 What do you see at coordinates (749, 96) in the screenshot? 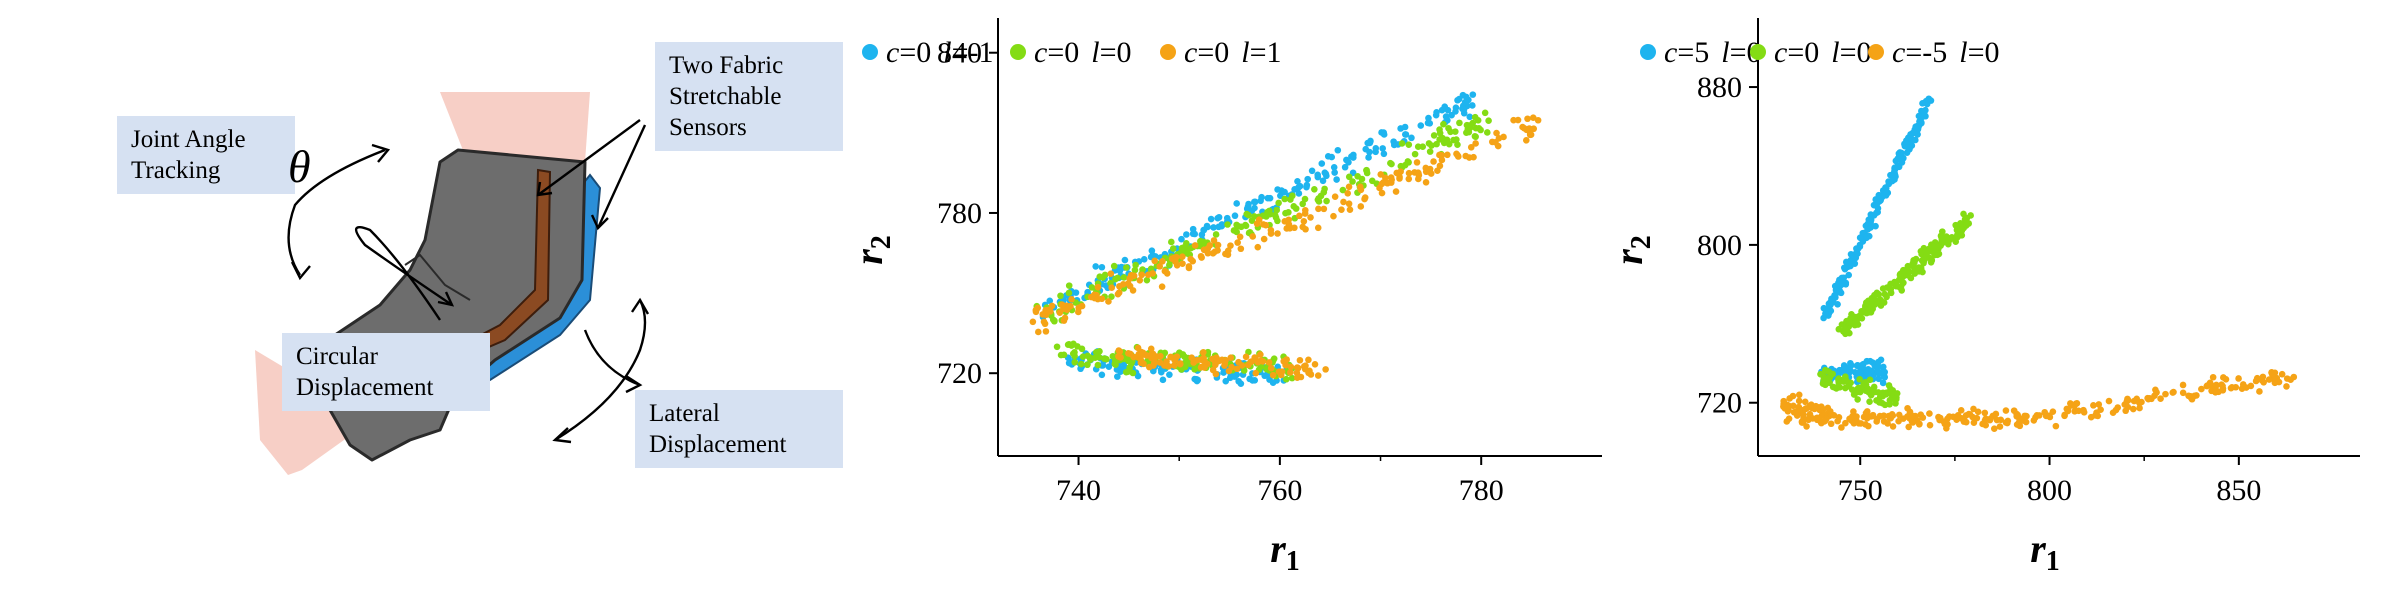
I see `two-fabric-sensors-label: Two Fabric Stretchable Sensors` at bounding box center [749, 96].